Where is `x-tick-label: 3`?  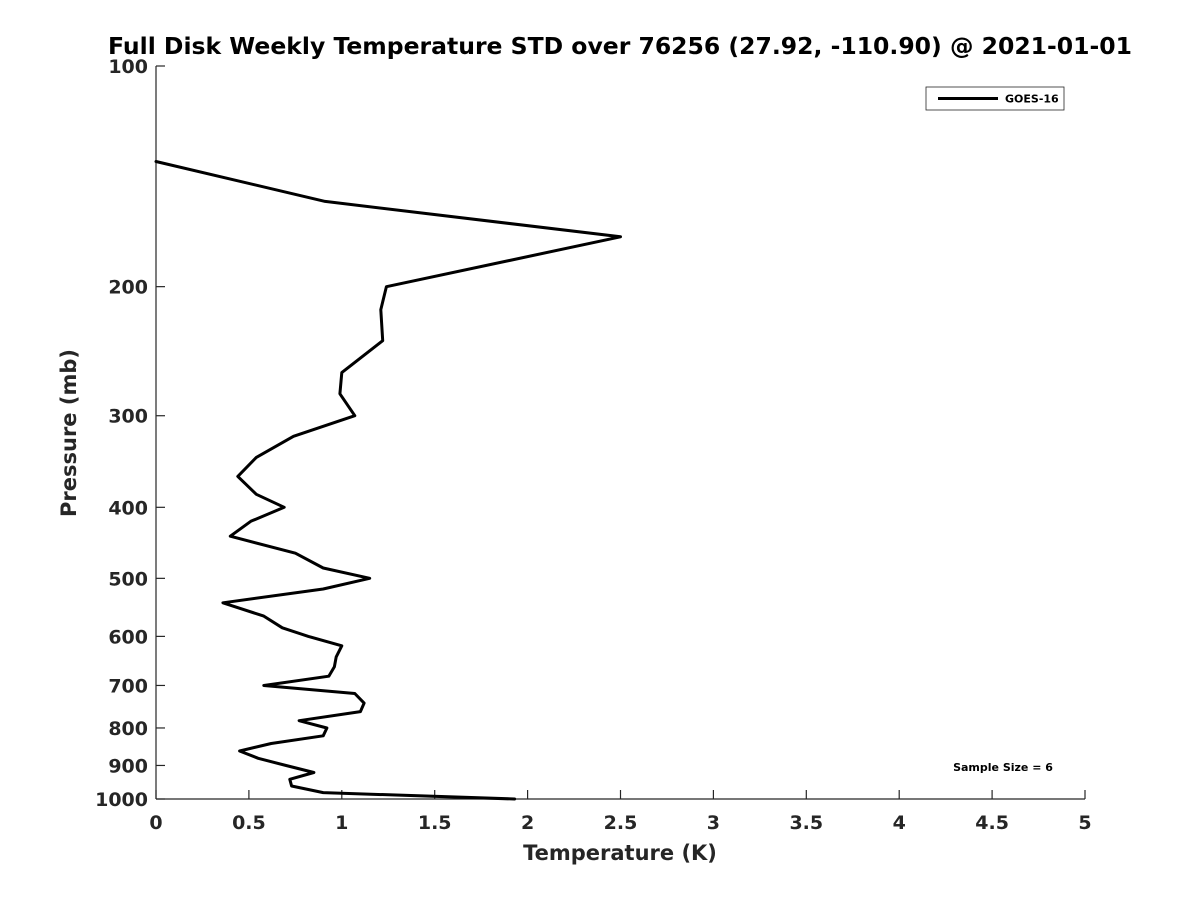
x-tick-label: 3 is located at coordinates (713, 823).